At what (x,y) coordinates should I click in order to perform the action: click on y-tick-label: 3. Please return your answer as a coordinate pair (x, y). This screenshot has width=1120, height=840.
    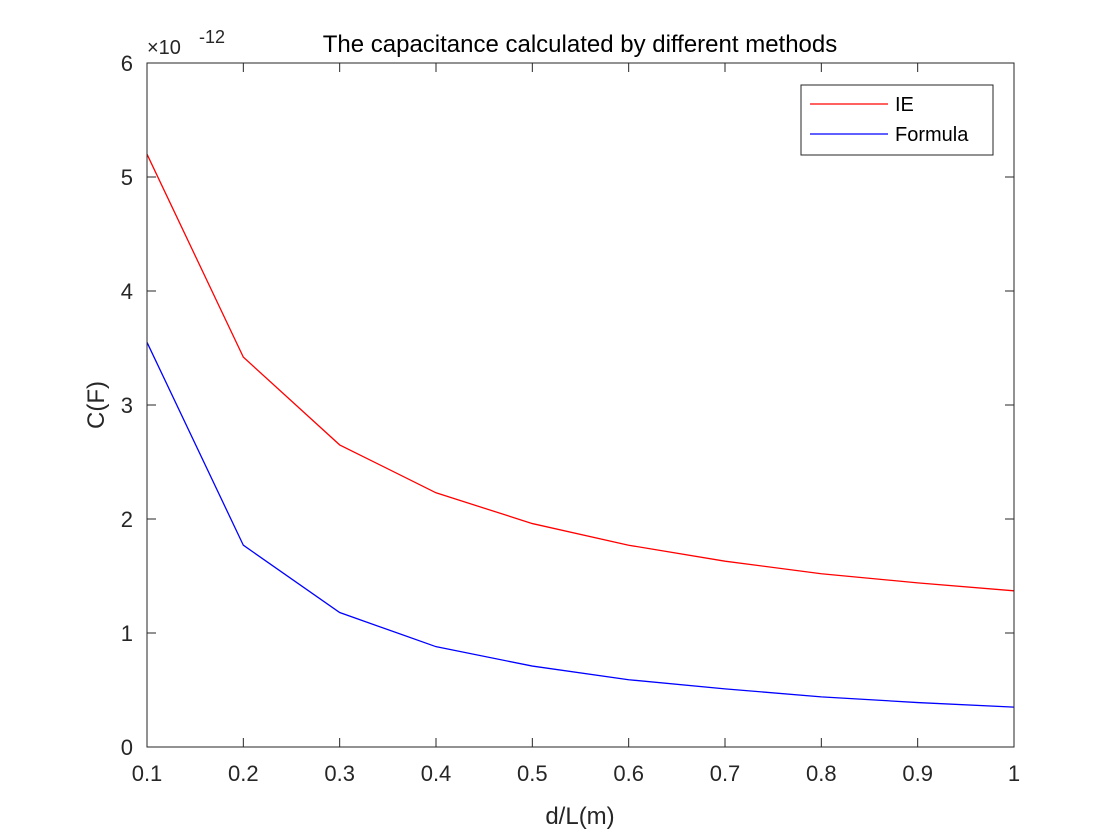
    Looking at the image, I should click on (127, 405).